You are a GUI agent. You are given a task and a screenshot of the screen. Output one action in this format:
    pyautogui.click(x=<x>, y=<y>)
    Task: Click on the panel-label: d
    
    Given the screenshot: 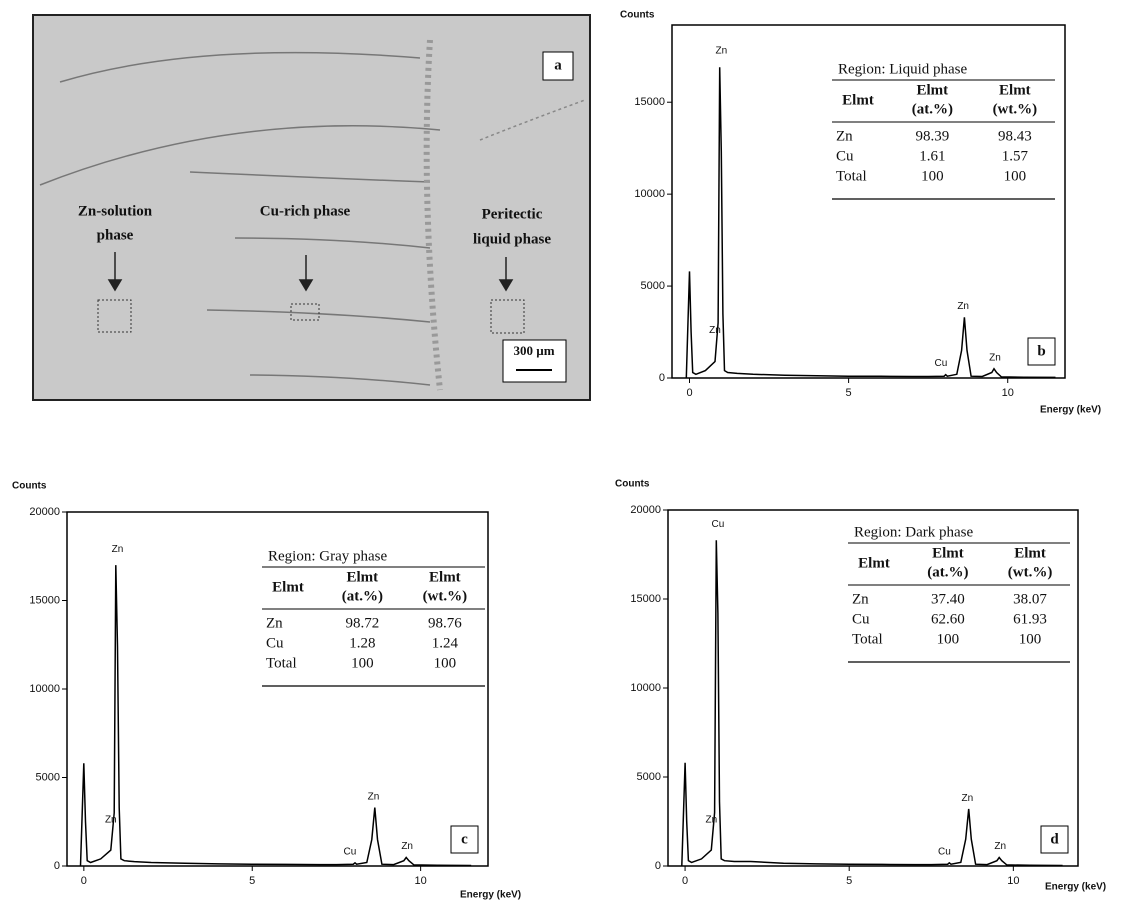 What is the action you would take?
    pyautogui.click(x=1054, y=839)
    